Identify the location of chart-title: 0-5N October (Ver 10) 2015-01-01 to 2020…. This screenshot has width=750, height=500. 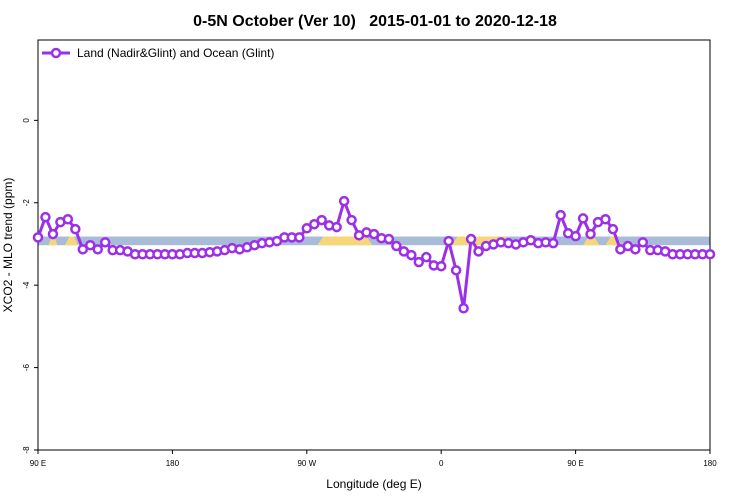
(375, 21).